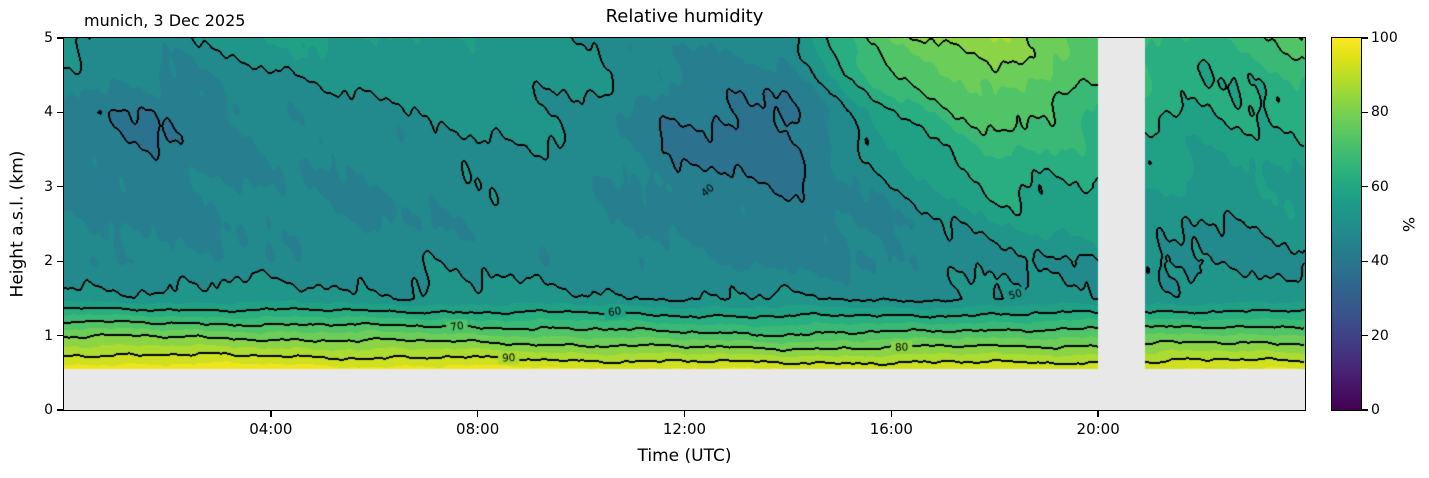  What do you see at coordinates (1375, 410) in the screenshot?
I see `colorbar-tick-label: 0` at bounding box center [1375, 410].